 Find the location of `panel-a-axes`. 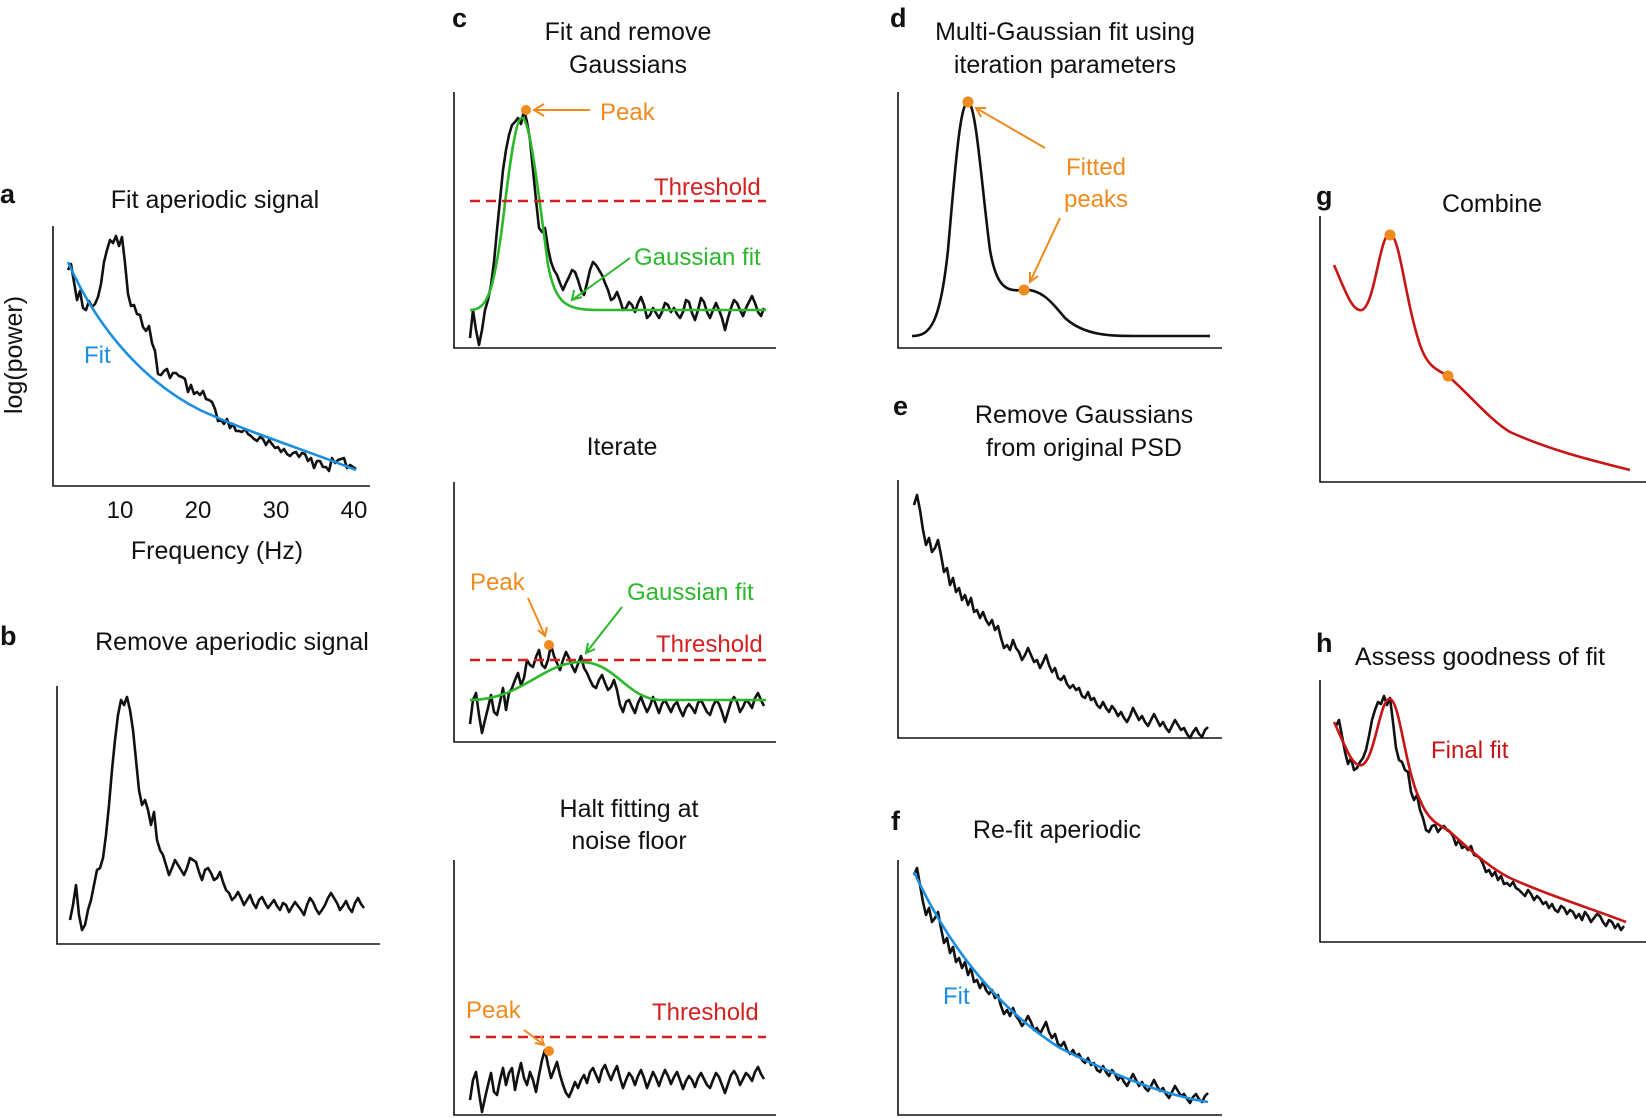

panel-a-axes is located at coordinates (211, 356).